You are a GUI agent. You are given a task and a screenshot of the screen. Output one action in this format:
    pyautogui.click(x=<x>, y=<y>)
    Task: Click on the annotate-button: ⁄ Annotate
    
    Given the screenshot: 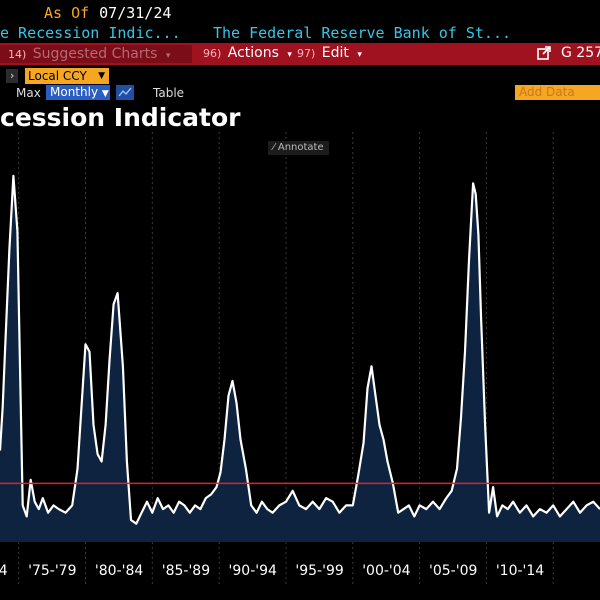 What is the action you would take?
    pyautogui.click(x=298, y=148)
    